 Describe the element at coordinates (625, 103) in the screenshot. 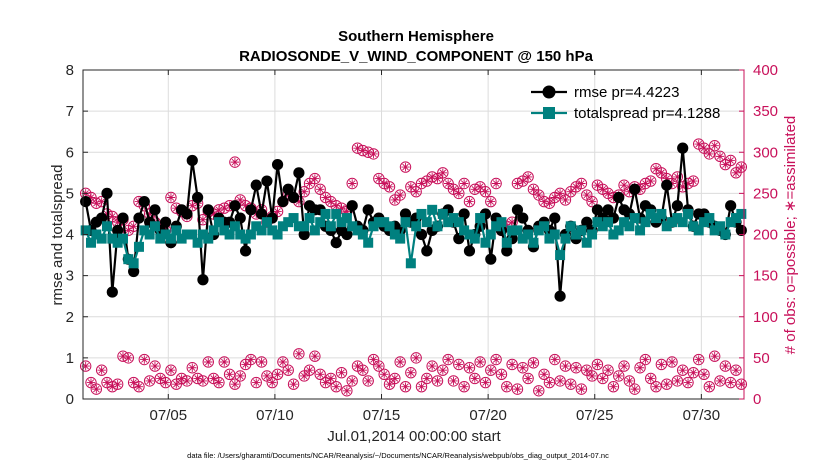

I see `legend: rmse pr=4.4223 totalspread pr=4.1288` at that location.